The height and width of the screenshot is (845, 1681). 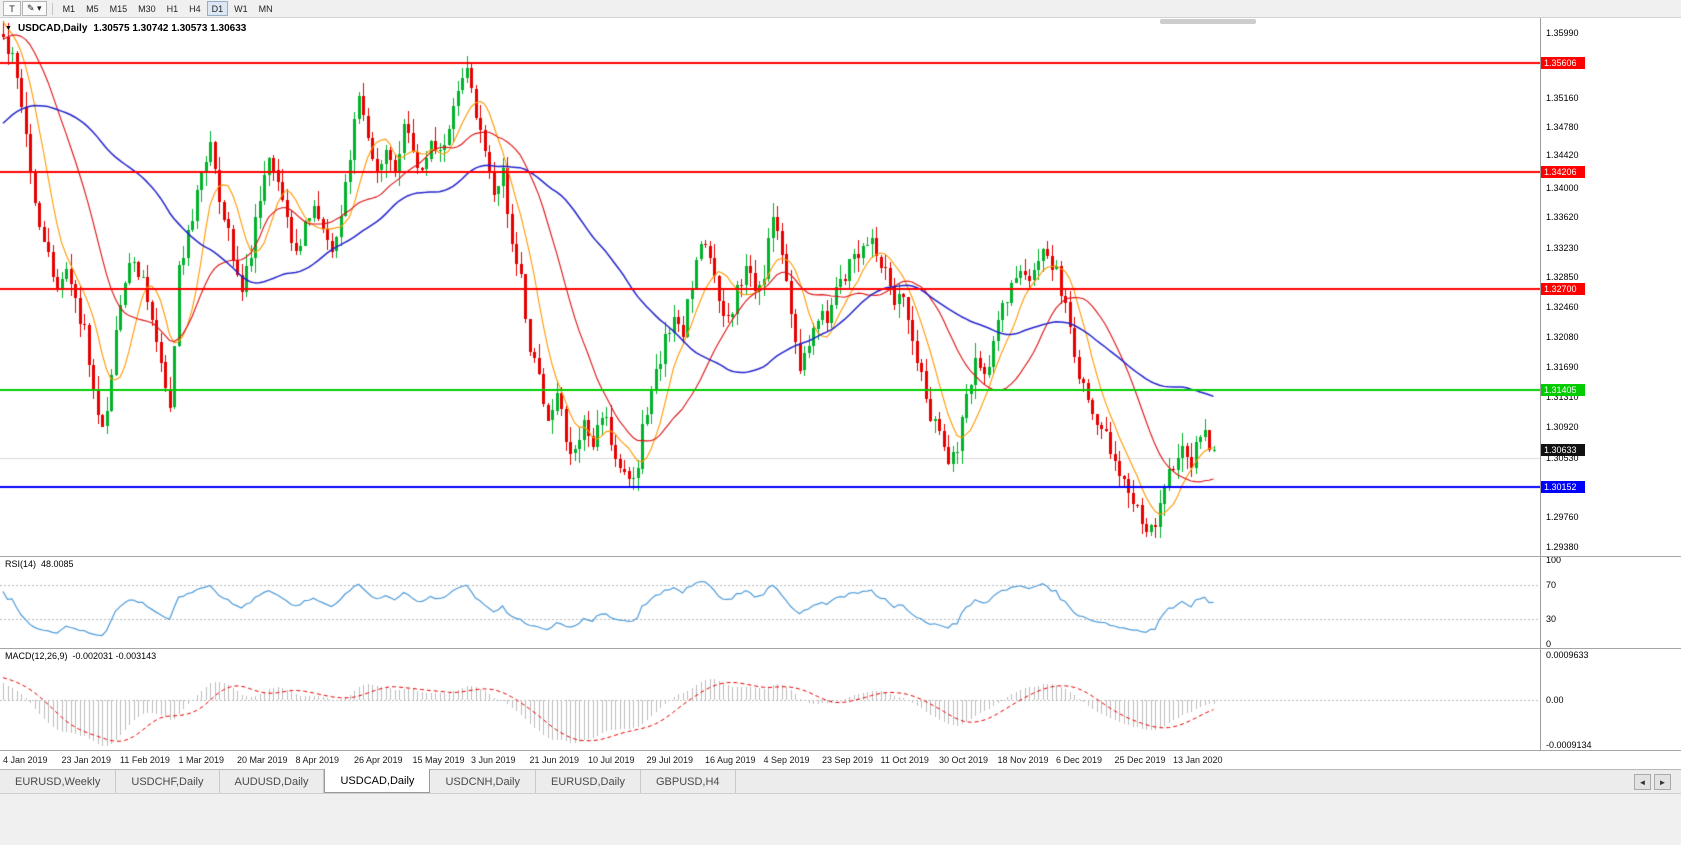 What do you see at coordinates (688, 781) in the screenshot?
I see `tab-gbpusd-h4: GBPUSD,H4` at bounding box center [688, 781].